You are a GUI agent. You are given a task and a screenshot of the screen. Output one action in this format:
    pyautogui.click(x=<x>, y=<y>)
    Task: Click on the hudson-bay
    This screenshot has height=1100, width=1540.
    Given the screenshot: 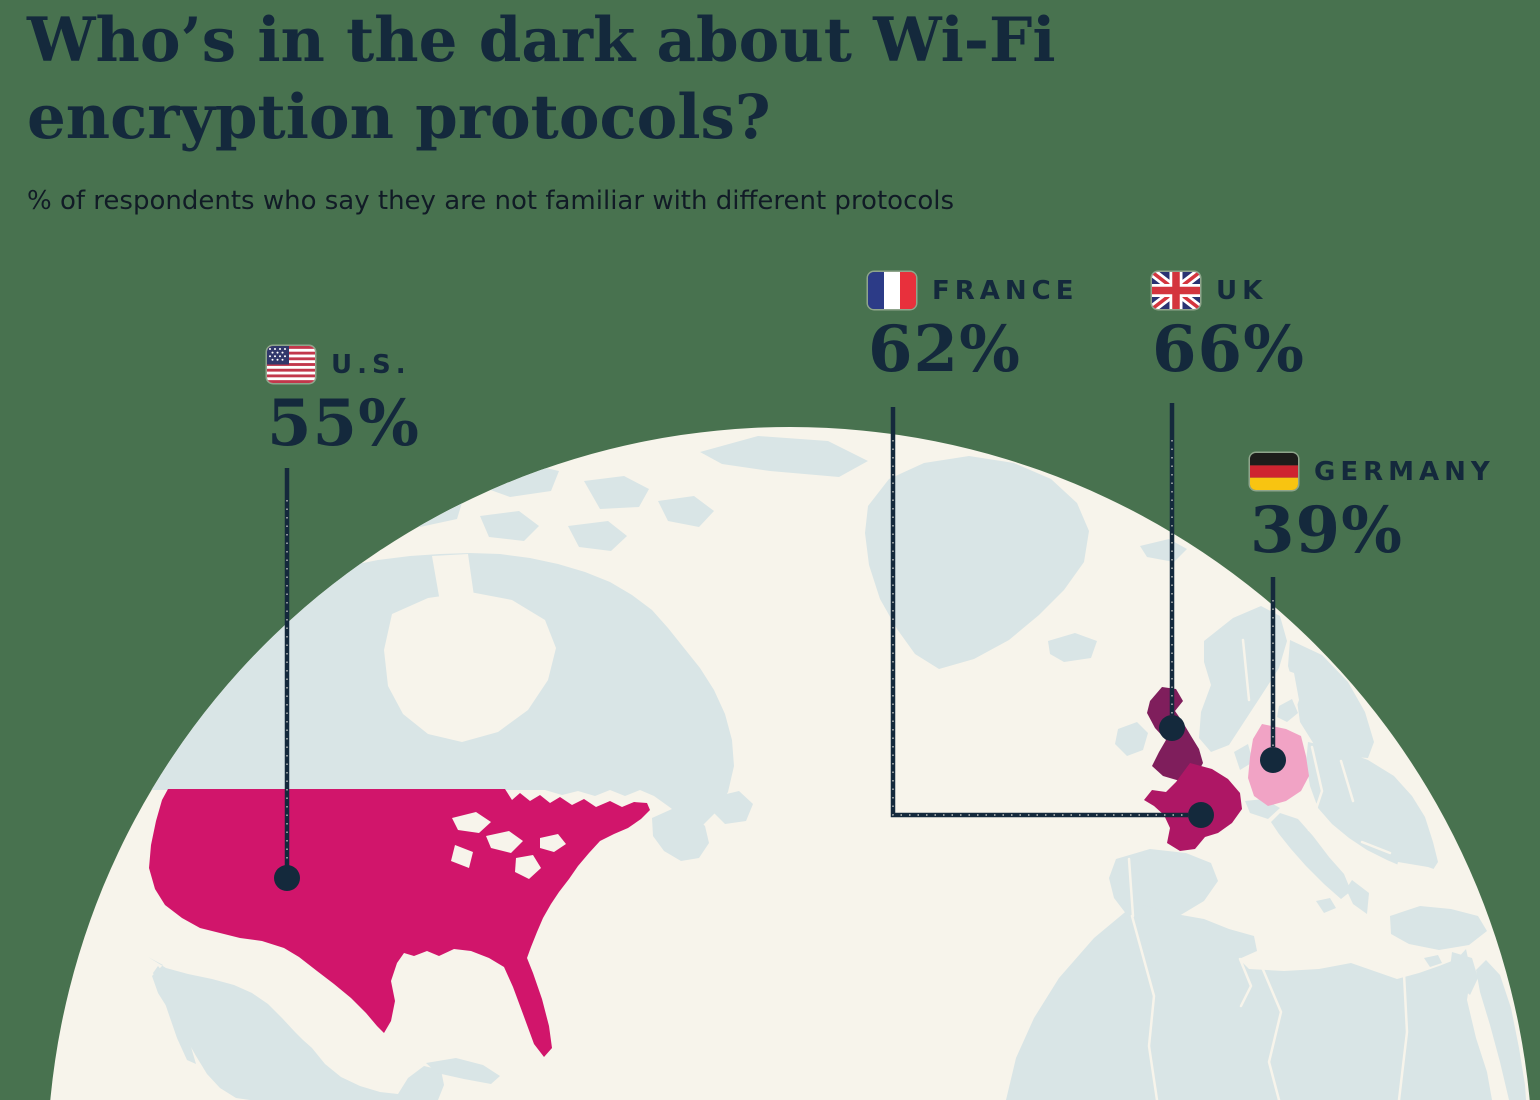 What is the action you would take?
    pyautogui.click(x=470, y=667)
    